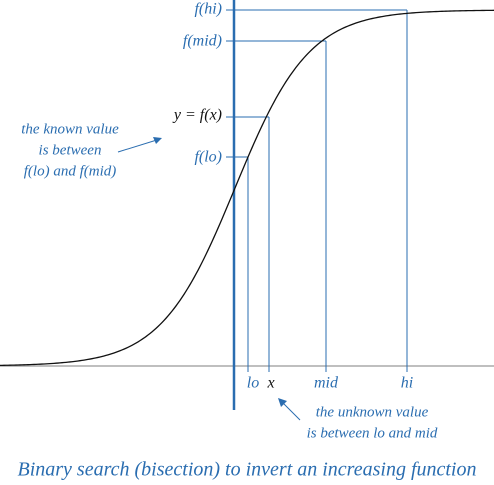  Describe the element at coordinates (70, 129) in the screenshot. I see `known-note: the known value` at that location.